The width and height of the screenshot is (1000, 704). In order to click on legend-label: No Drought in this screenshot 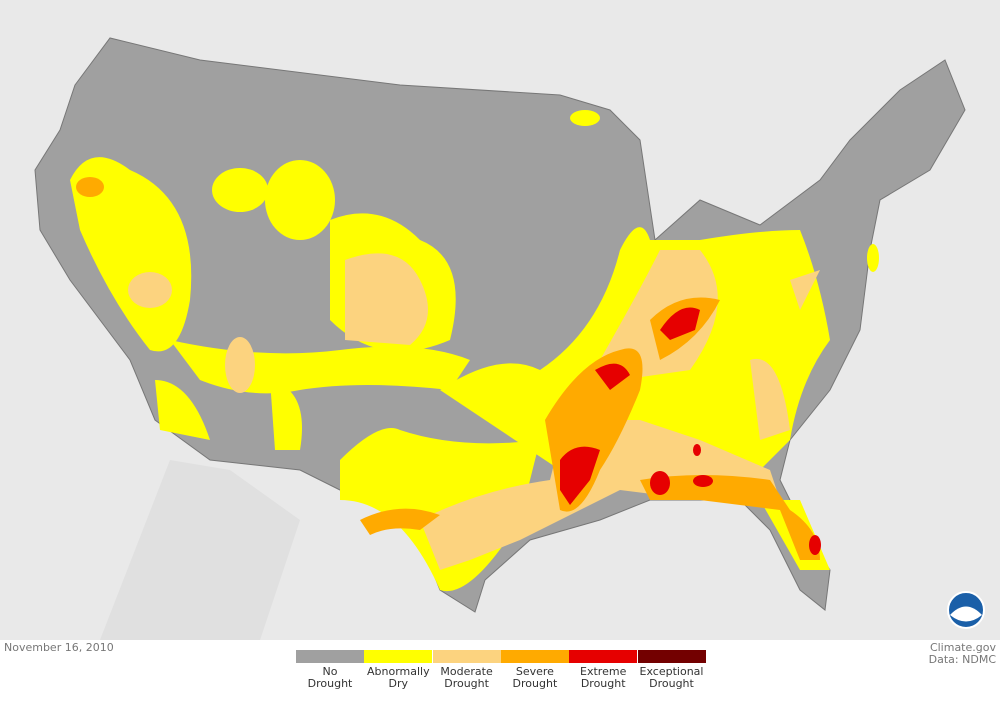, I will do `click(330, 677)`.